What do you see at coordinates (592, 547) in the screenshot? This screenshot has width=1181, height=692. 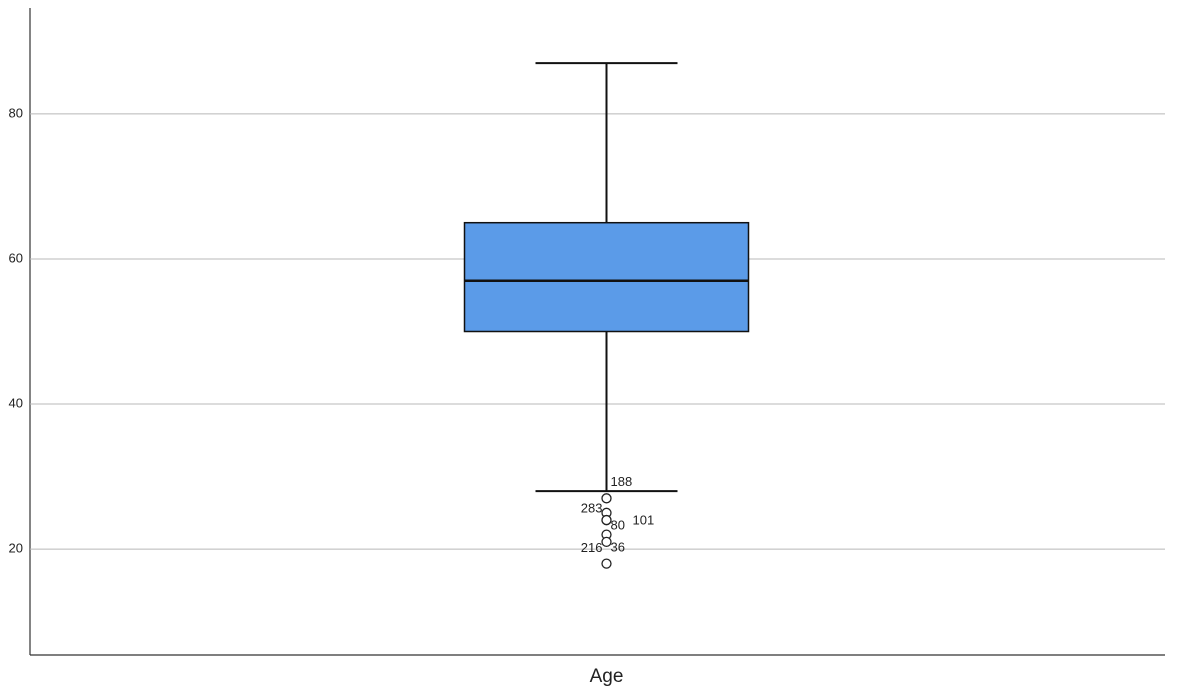 I see `outlier-label: 216` at bounding box center [592, 547].